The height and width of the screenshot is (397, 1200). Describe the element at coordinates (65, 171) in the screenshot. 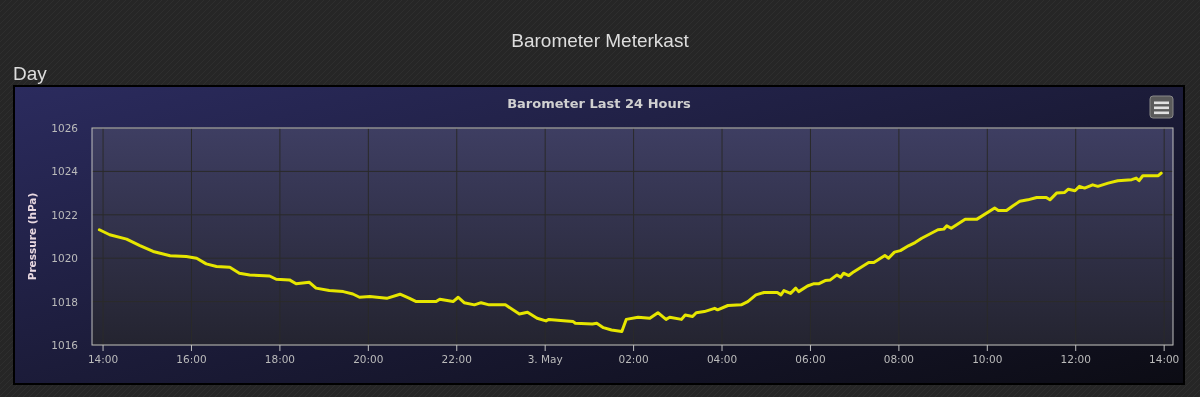

I see `y-tick-label: 1024` at that location.